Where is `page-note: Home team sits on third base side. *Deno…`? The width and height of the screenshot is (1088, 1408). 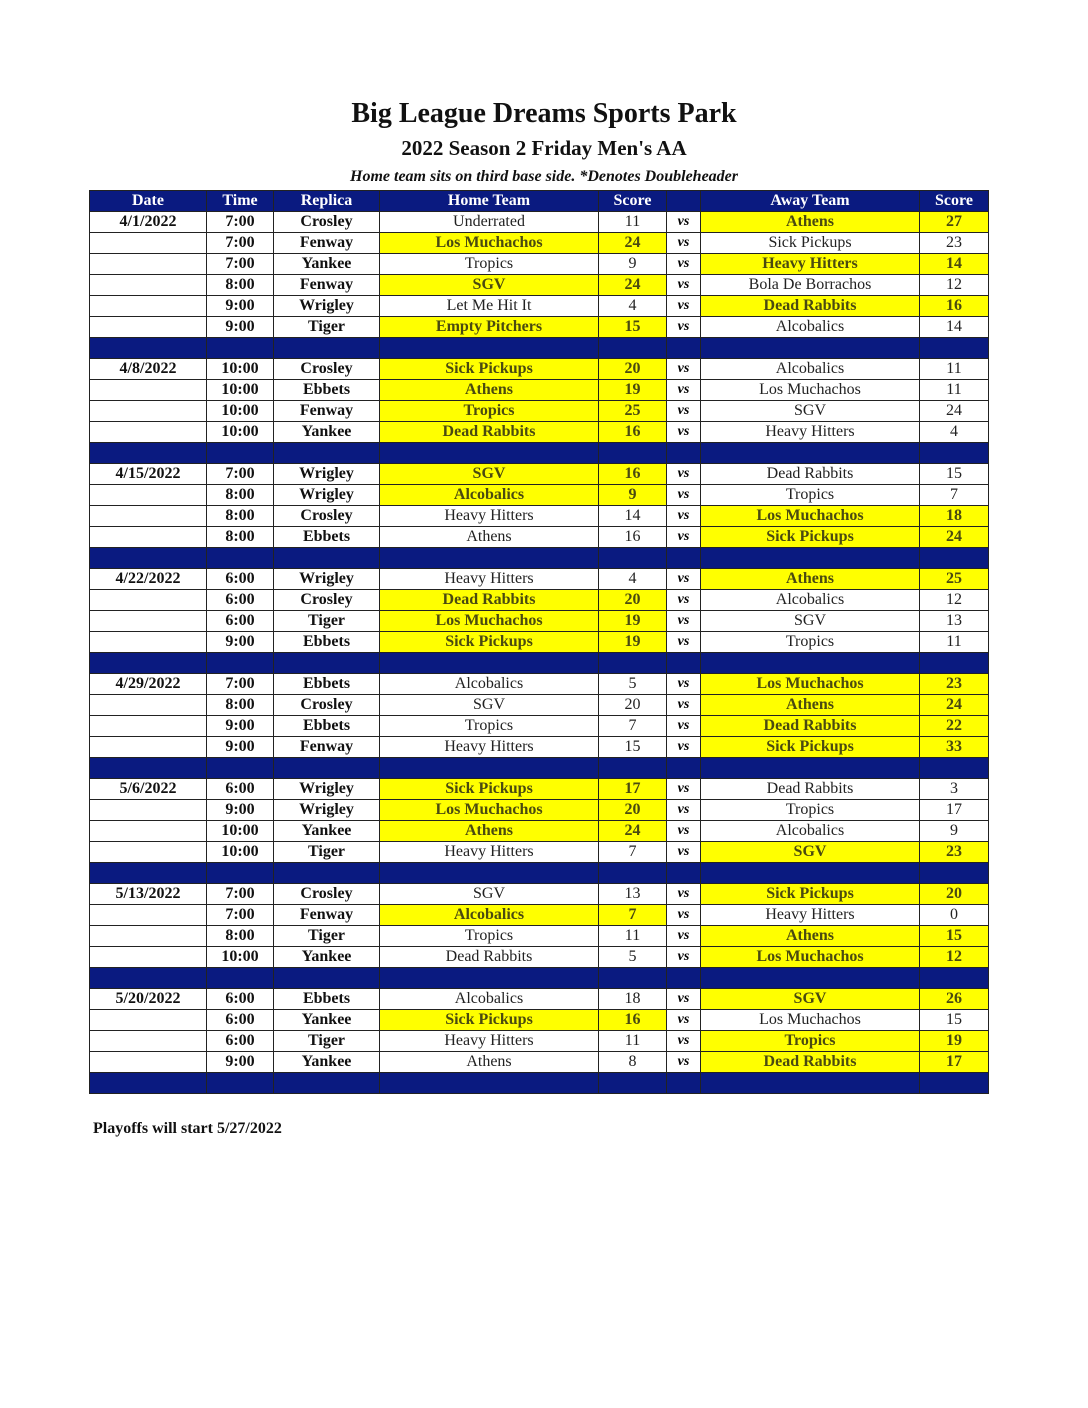
page-note: Home team sits on third base side. *Deno… is located at coordinates (544, 176).